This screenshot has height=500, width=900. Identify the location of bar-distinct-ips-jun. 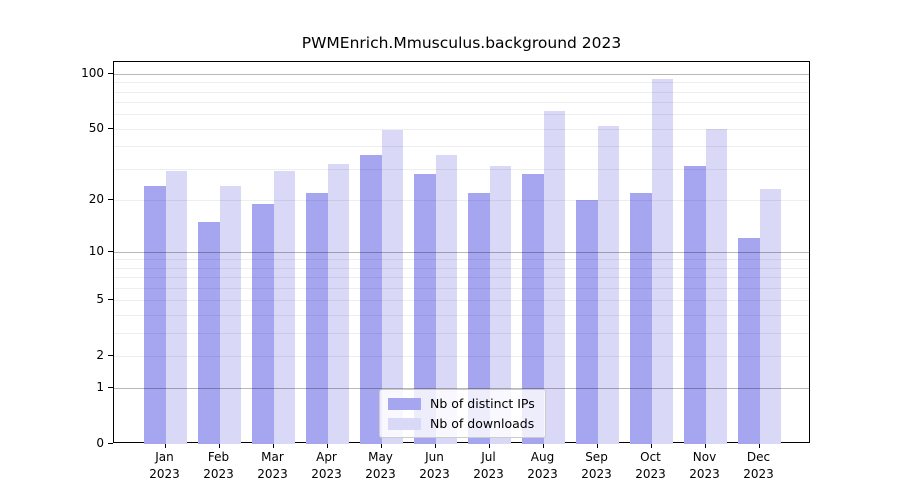
(425, 309).